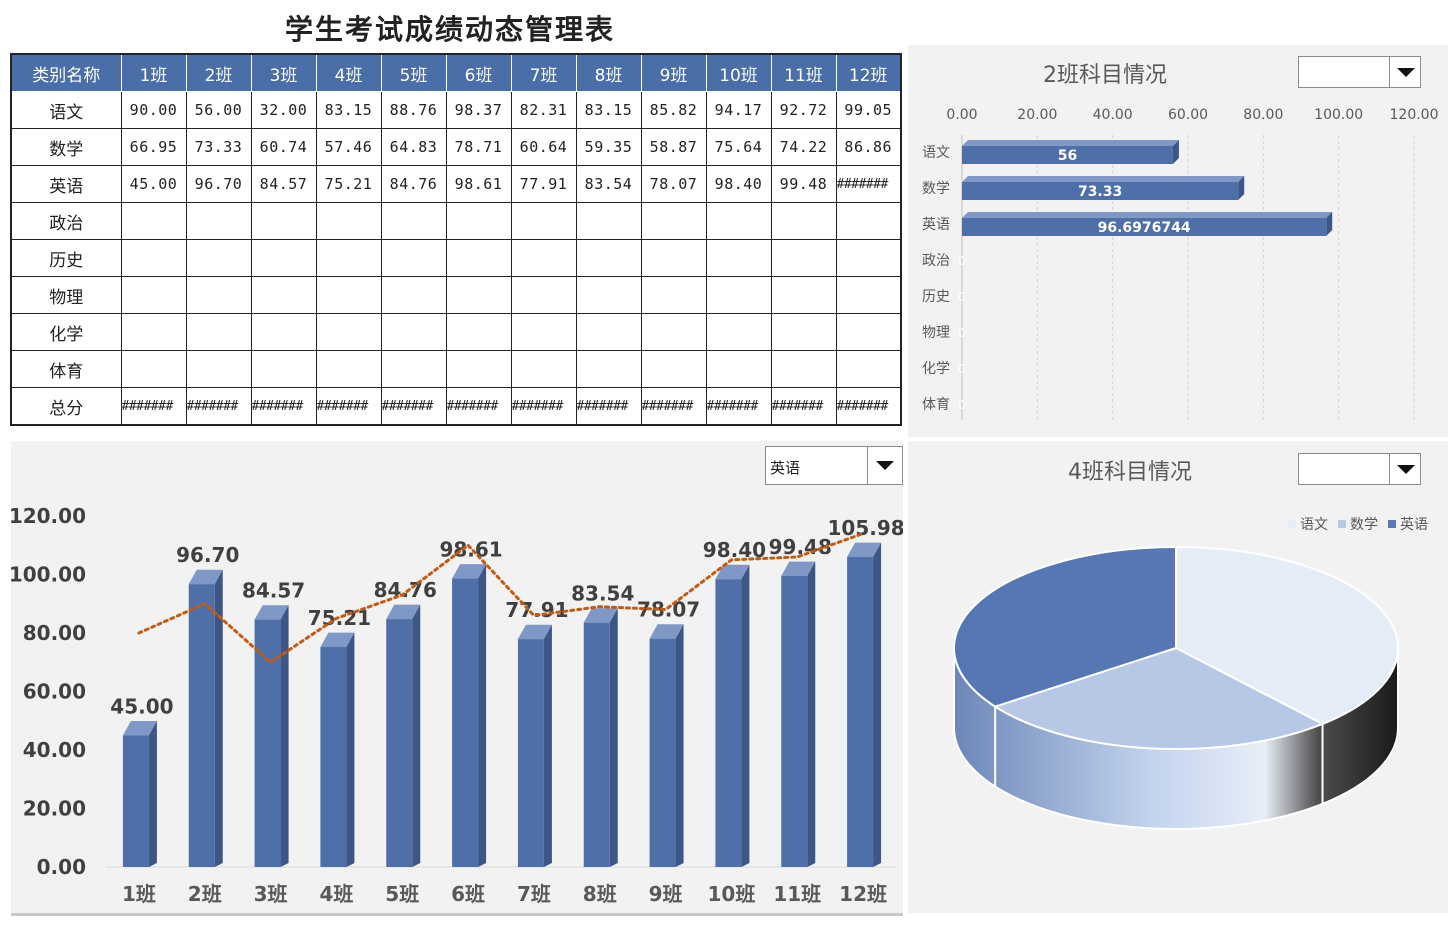 This screenshot has width=1448, height=928. Describe the element at coordinates (868, 147) in the screenshot. I see `table-cell: 86.86` at that location.